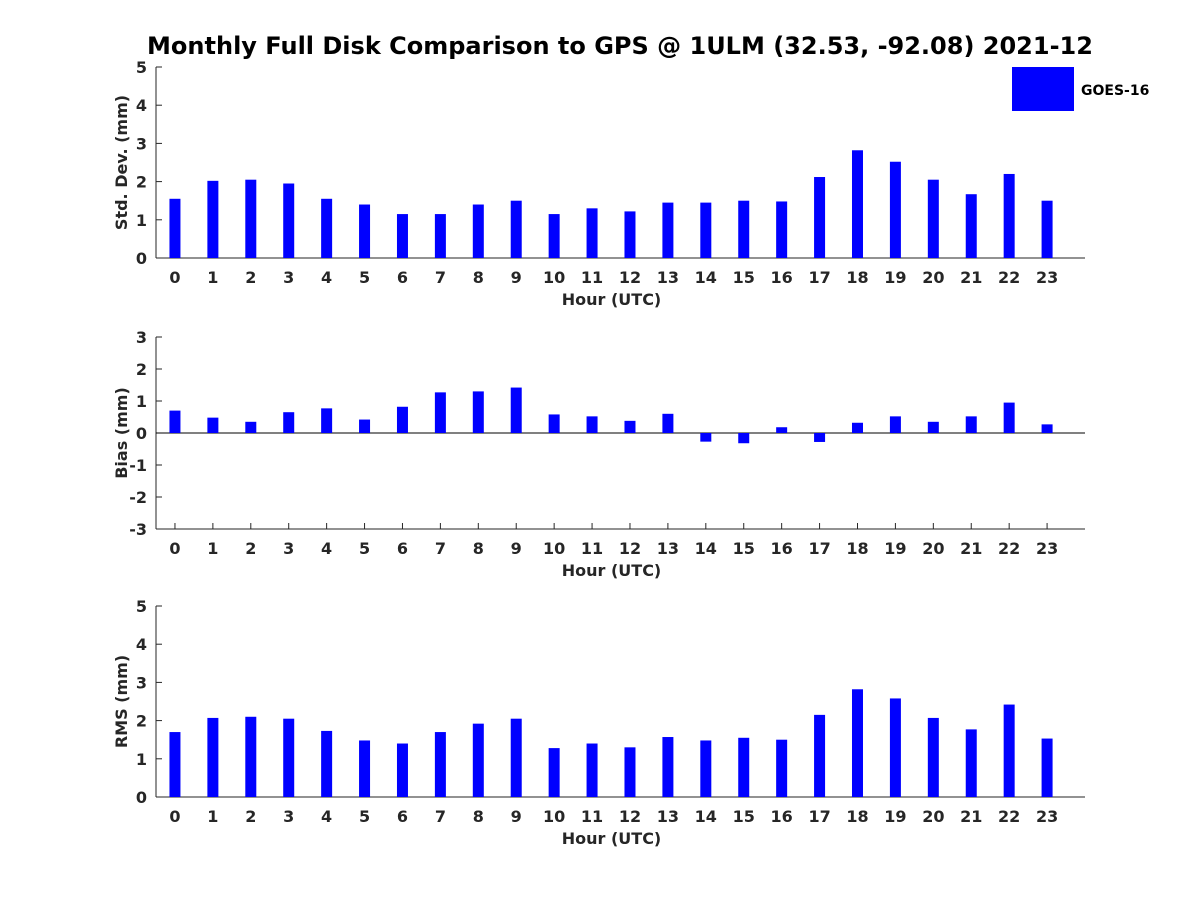  Describe the element at coordinates (819, 816) in the screenshot. I see `x-tick-label: 17` at that location.